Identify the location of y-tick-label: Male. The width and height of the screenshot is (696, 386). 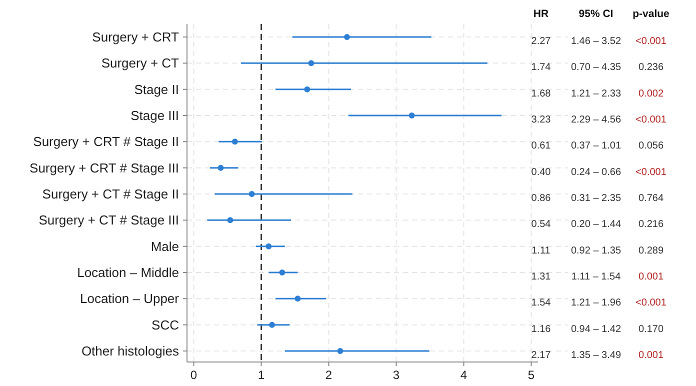
(164, 246).